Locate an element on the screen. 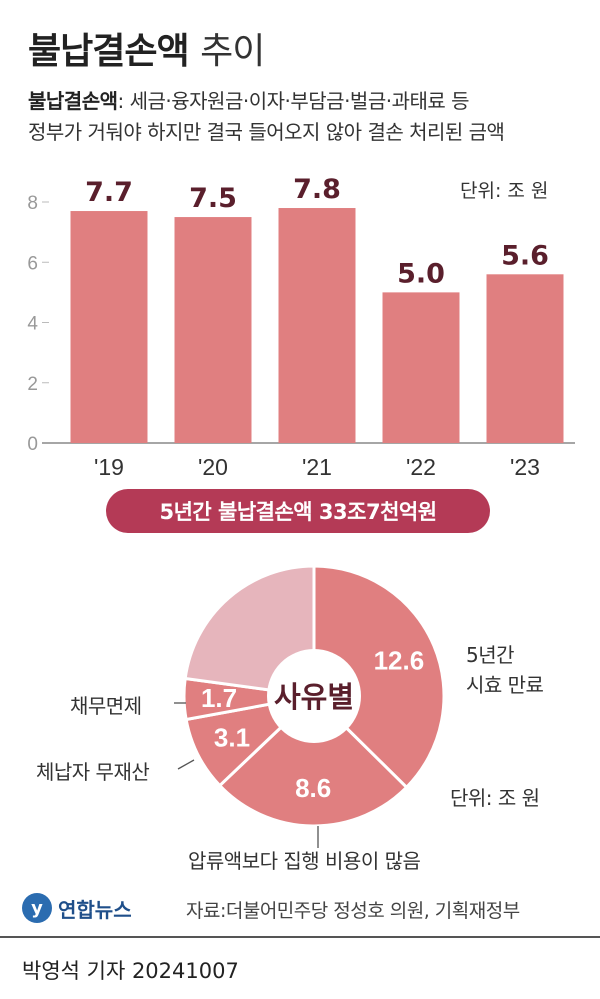  page-title: 불납결손액 추이 is located at coordinates (146, 48).